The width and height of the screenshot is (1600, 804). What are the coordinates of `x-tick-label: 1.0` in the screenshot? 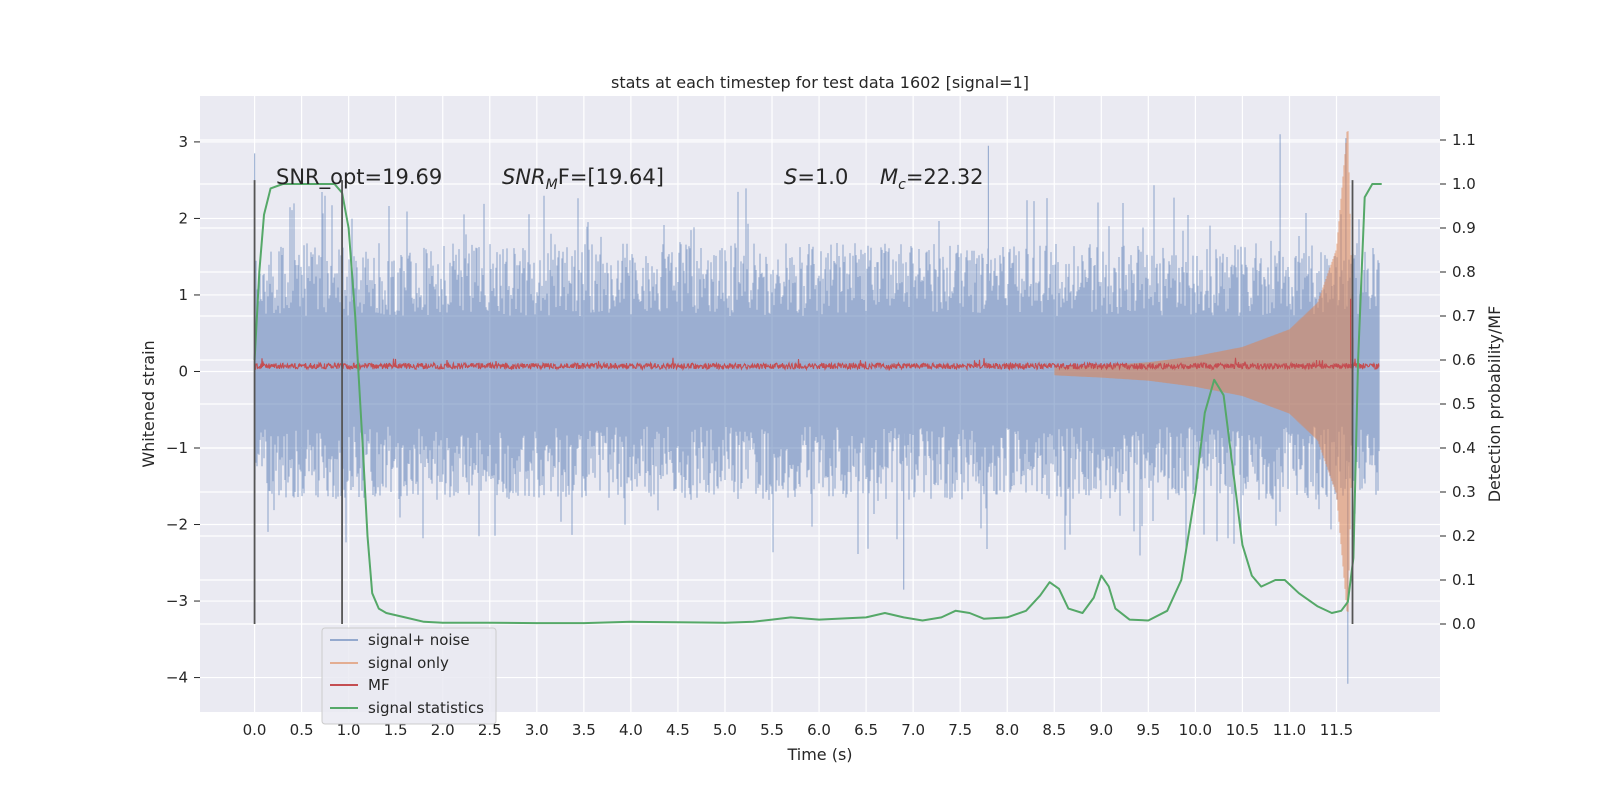 It's located at (349, 730).